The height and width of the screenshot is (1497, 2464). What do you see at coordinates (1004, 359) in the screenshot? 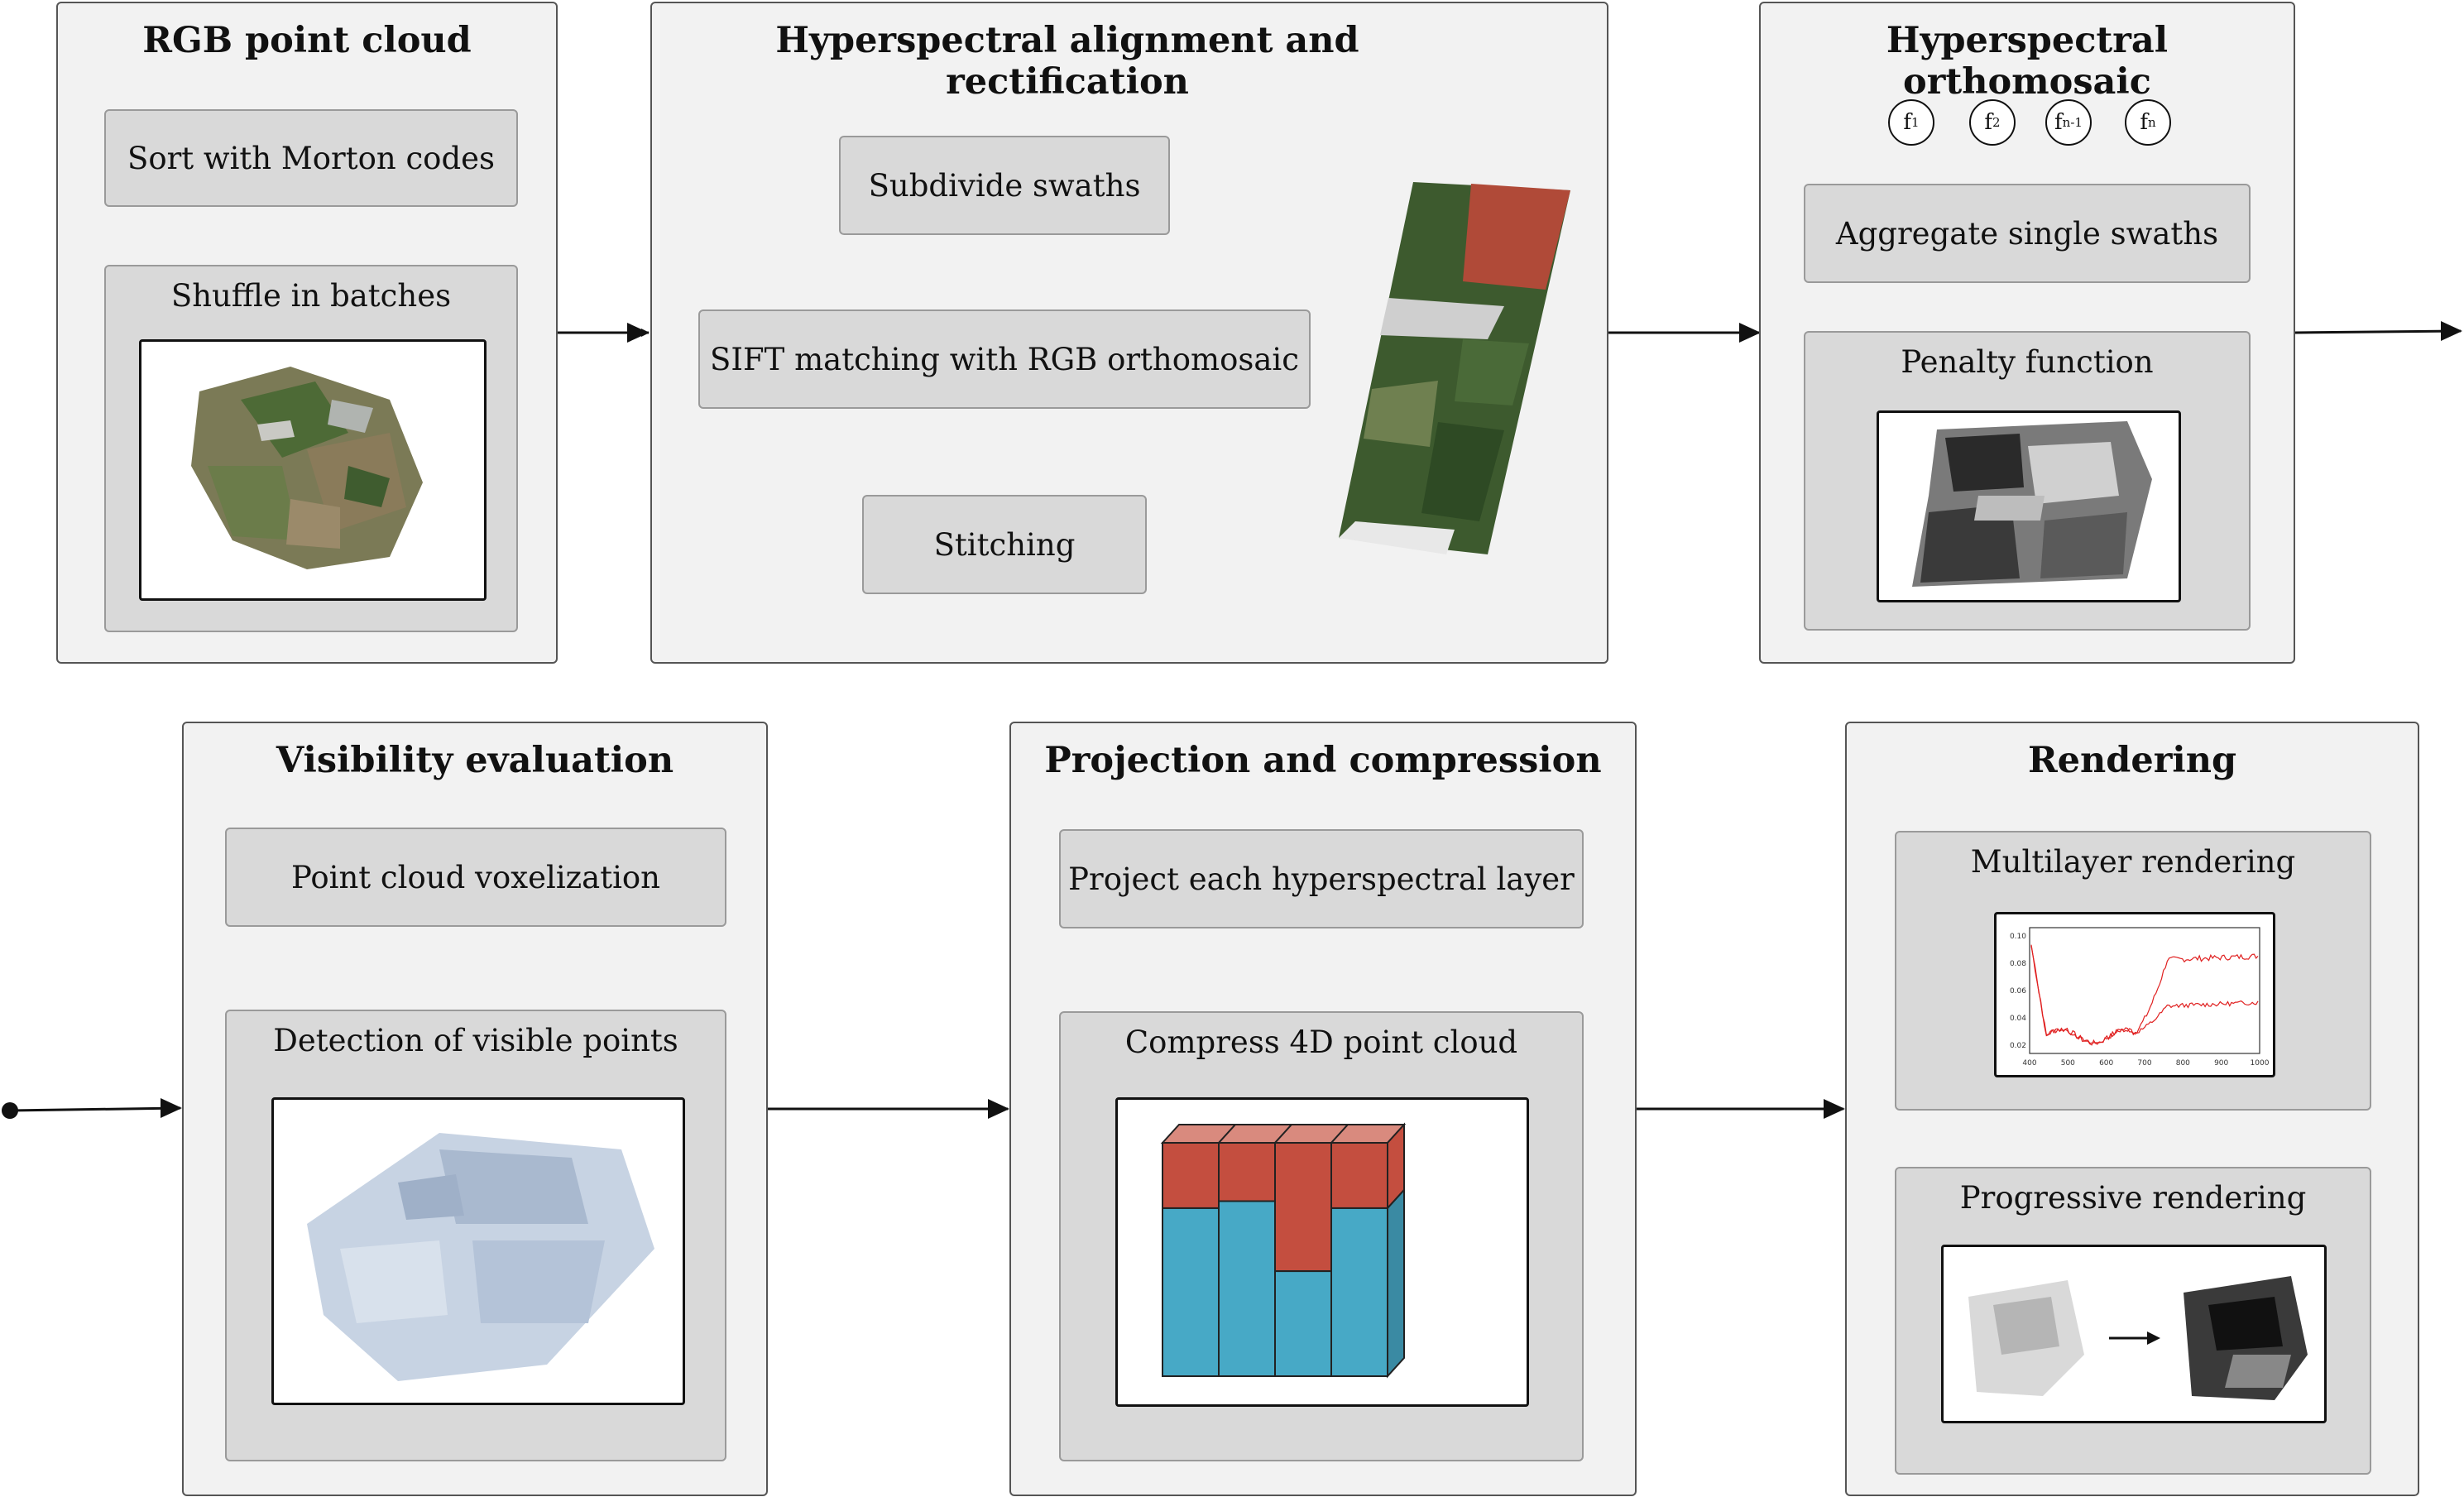
I see `step-sift-matching: SIFT matching with RGB orthomosaic` at bounding box center [1004, 359].